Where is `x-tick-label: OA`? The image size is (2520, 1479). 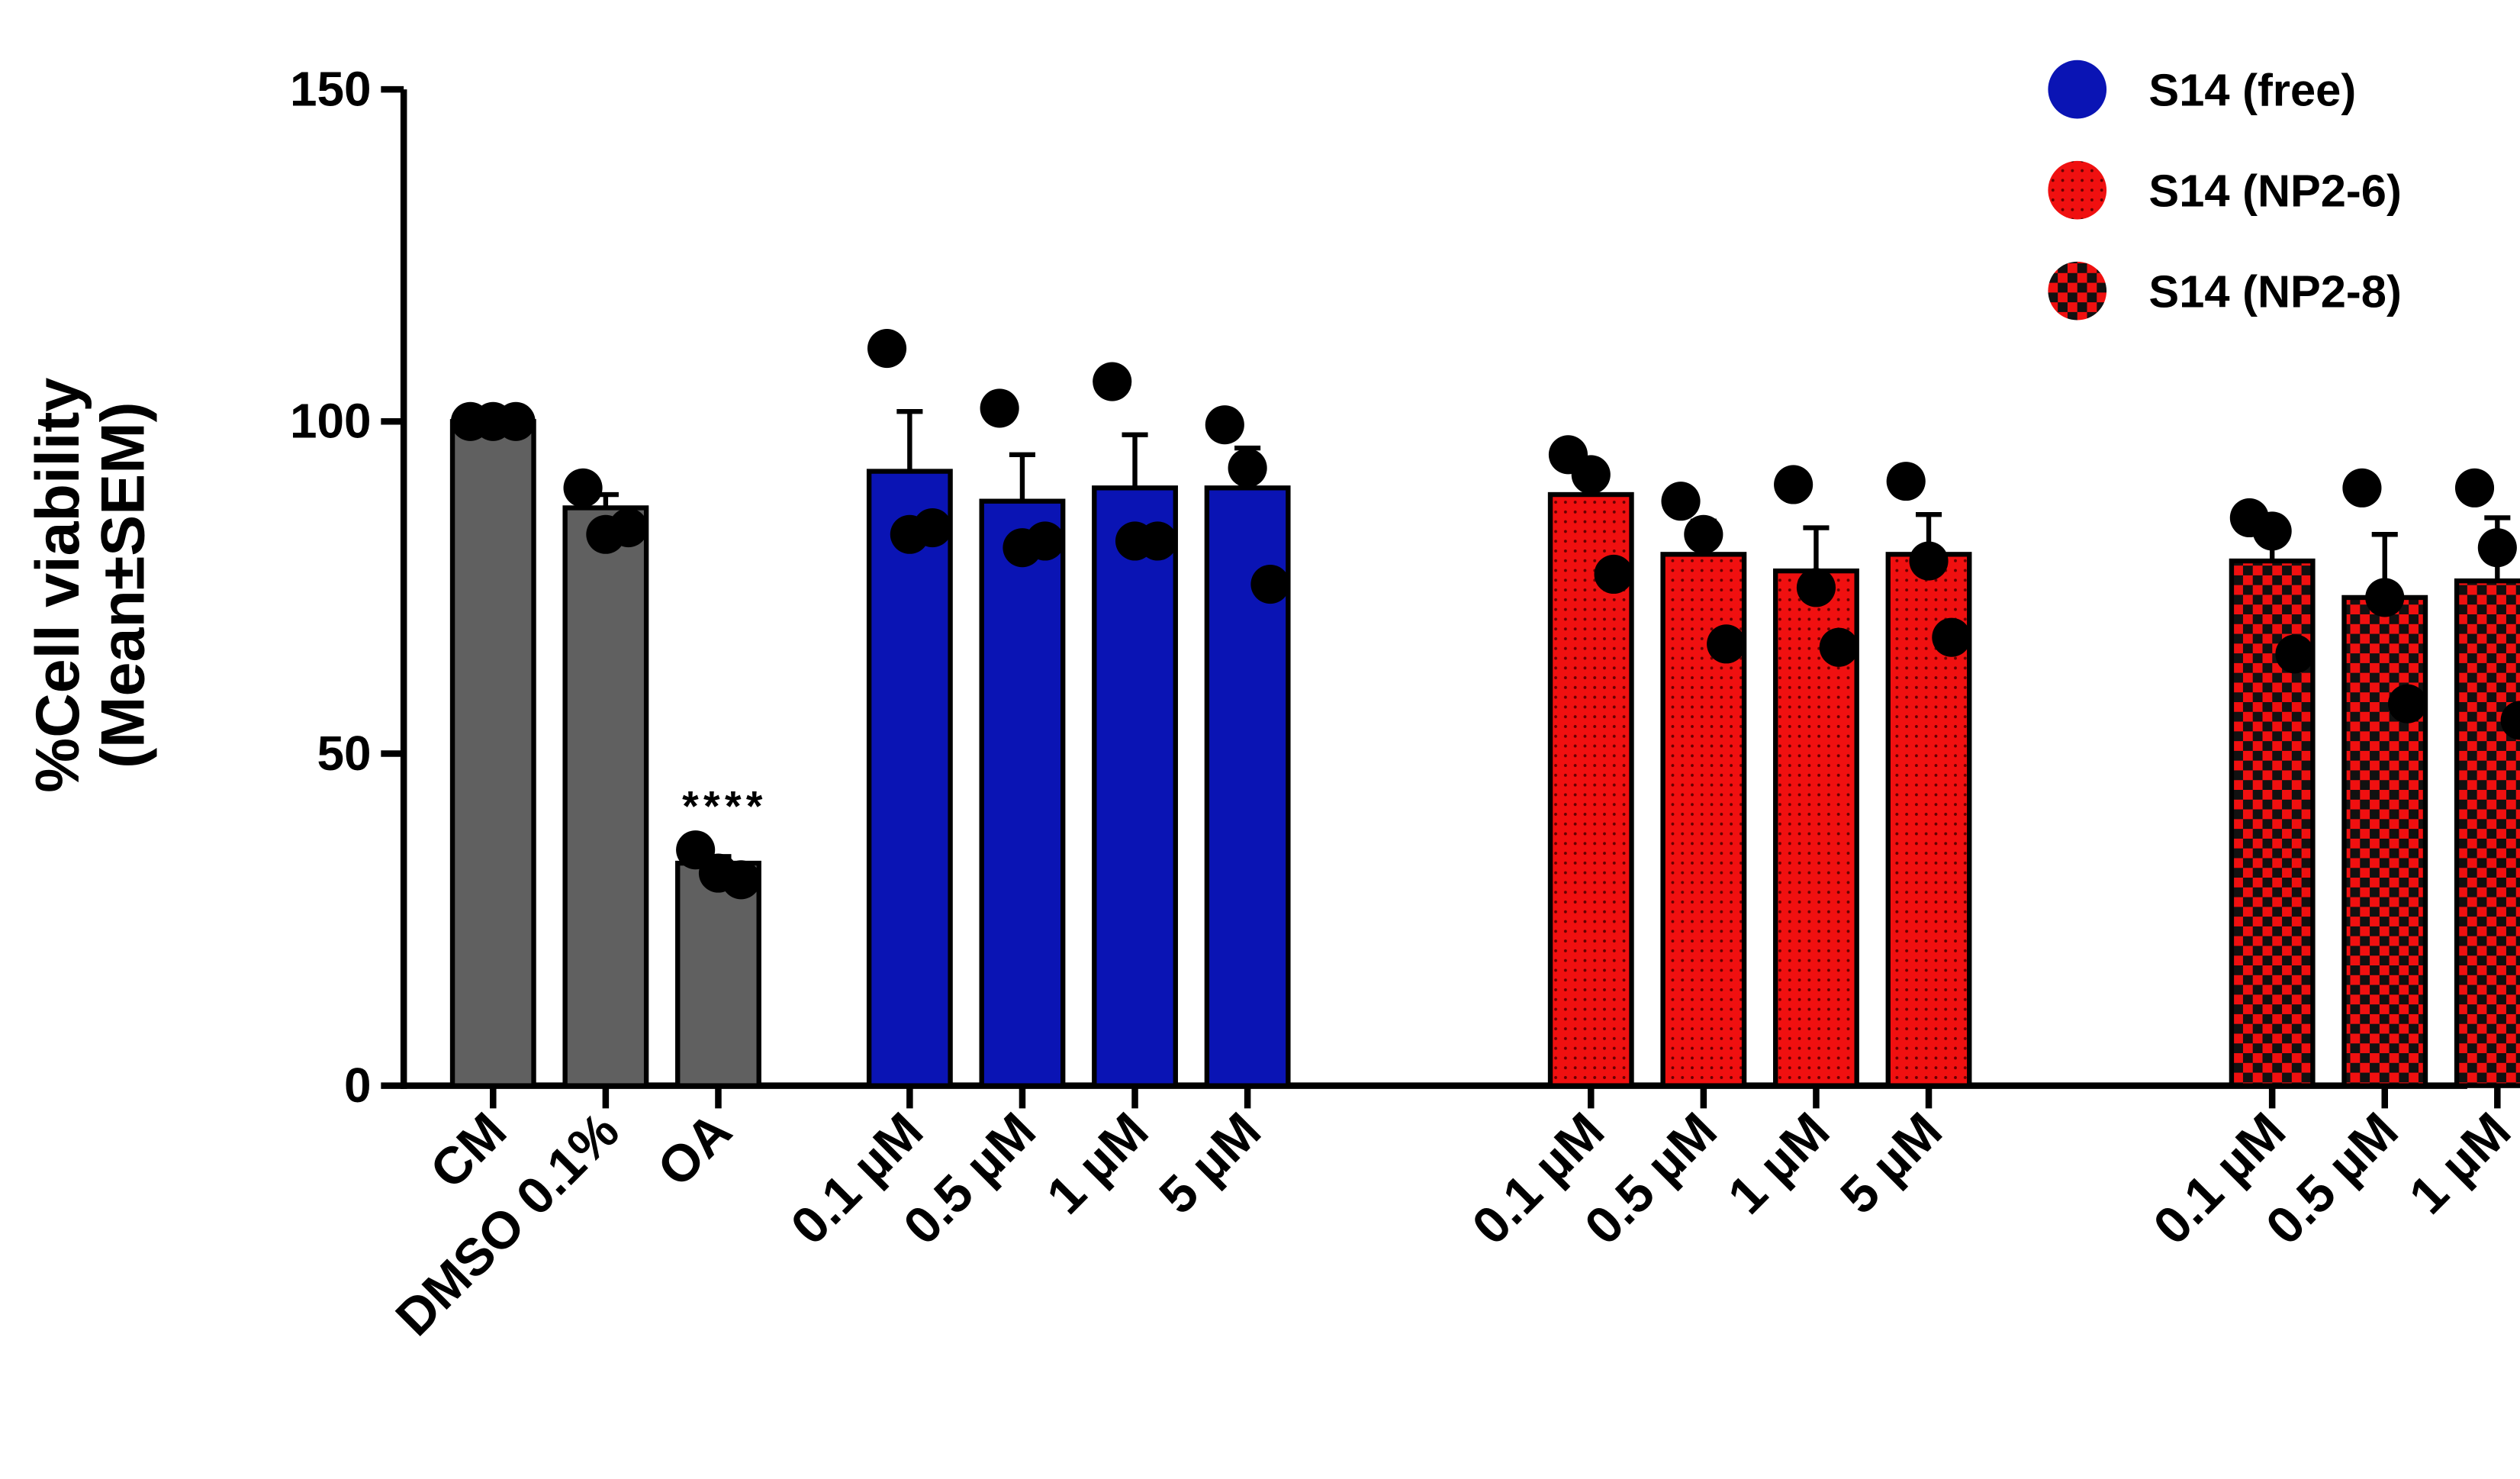
x-tick-label: OA is located at coordinates (694, 1149).